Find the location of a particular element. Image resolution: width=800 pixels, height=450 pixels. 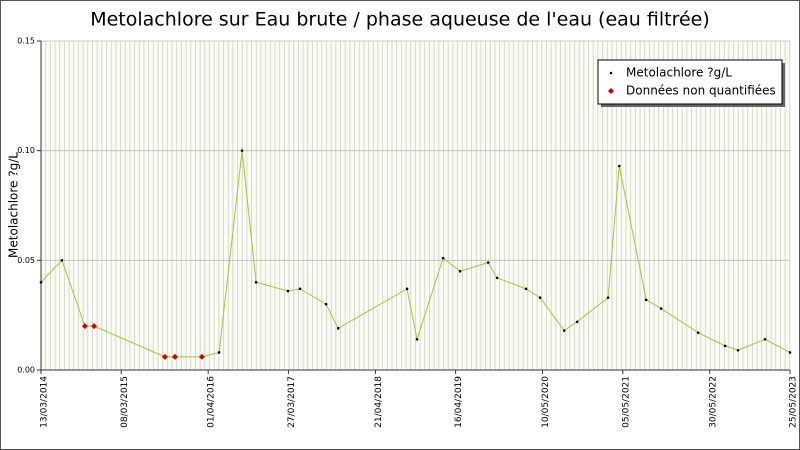

x-tick-label: 01/04/2016 is located at coordinates (212, 402).